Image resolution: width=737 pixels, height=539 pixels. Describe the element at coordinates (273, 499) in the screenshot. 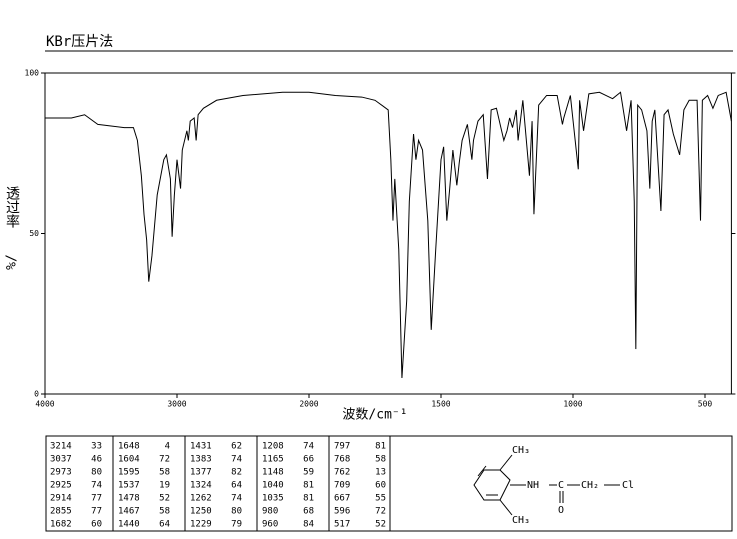

I see `peak-wavenumber: 1035` at that location.